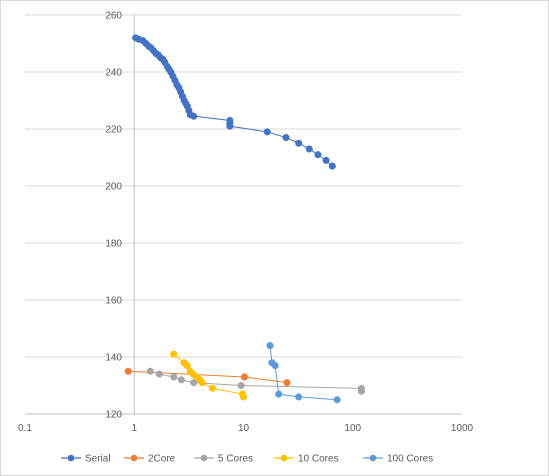  What do you see at coordinates (113, 73) in the screenshot?
I see `y-tick-label-240: 240` at bounding box center [113, 73].